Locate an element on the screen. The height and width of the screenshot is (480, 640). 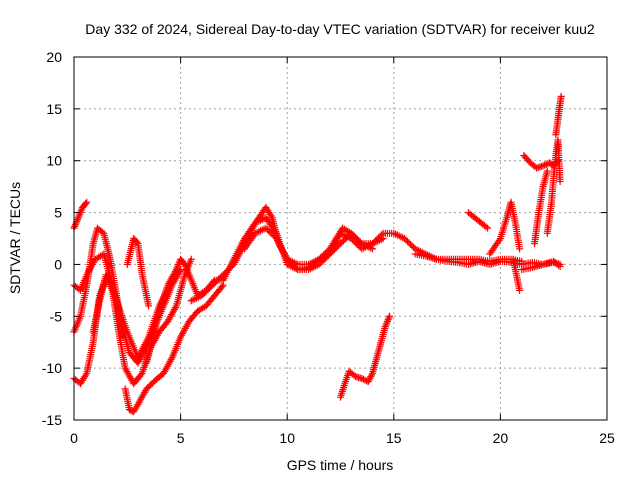
series-track-u is located at coordinates (365, 356).